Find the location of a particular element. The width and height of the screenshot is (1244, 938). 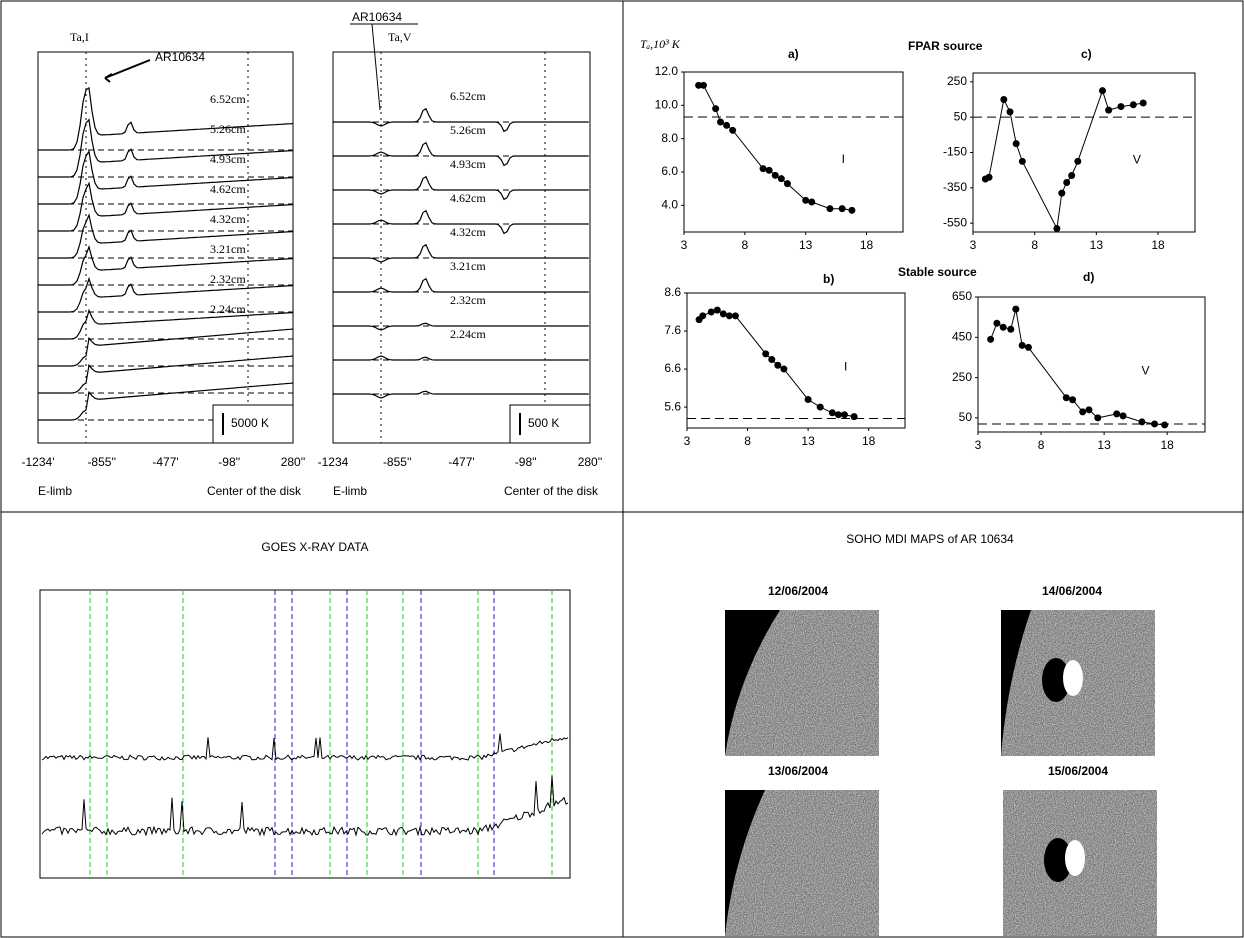

panel-label: a) is located at coordinates (793, 54).